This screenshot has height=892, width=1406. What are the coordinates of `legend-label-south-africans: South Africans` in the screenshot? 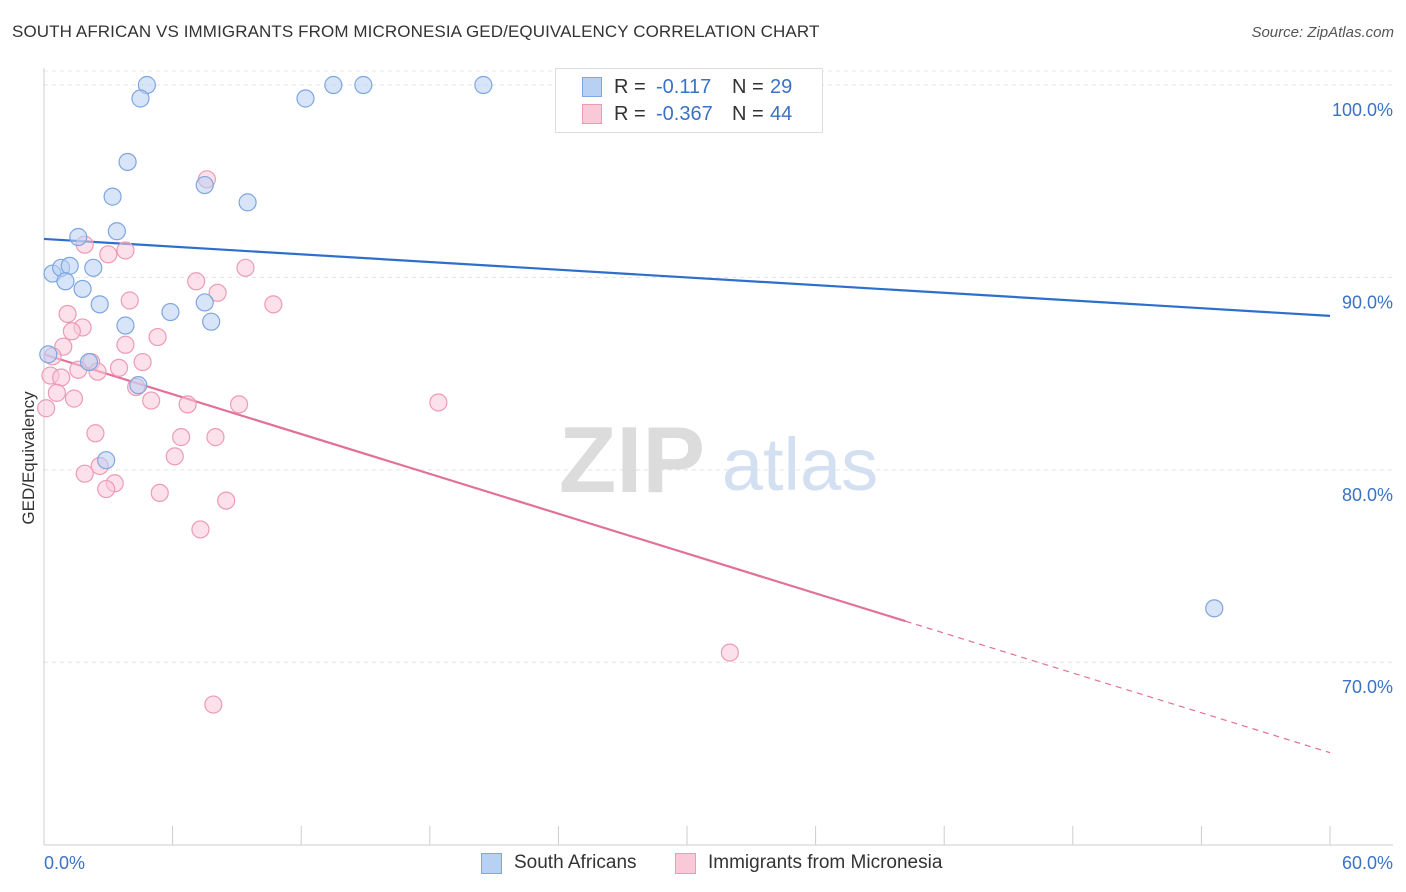 It's located at (575, 862).